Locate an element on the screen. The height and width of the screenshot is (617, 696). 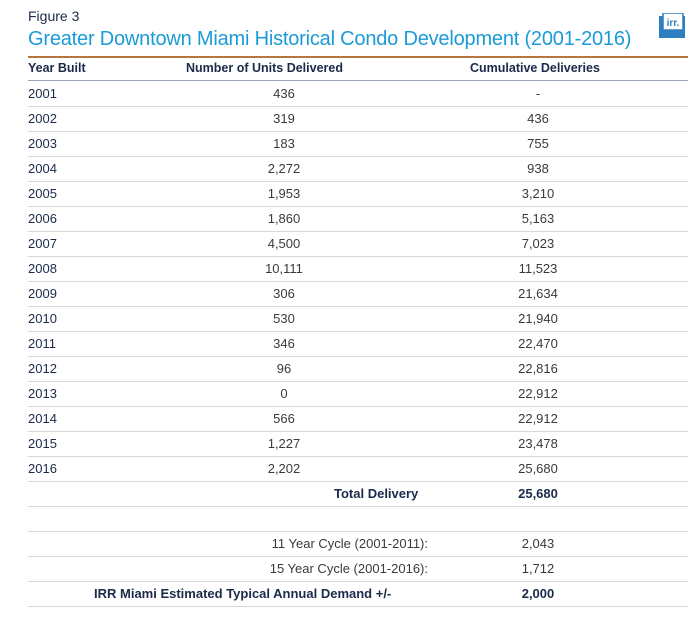
summary-value: 1,712 is located at coordinates (538, 568).